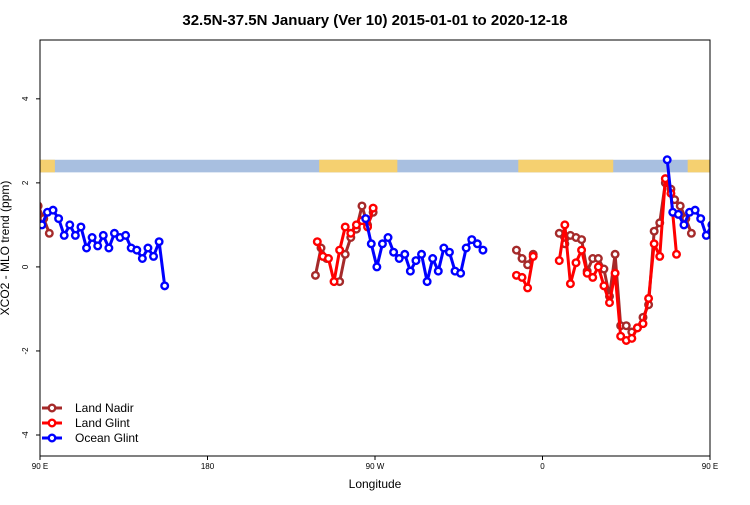 This screenshot has height=505, width=750. What do you see at coordinates (25, 351) in the screenshot?
I see `y-tick-label: -2` at bounding box center [25, 351].